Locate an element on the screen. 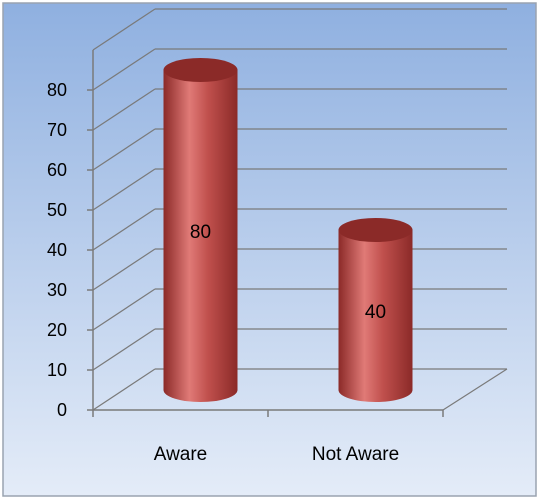  y-tick-label: 40 is located at coordinates (57, 250).